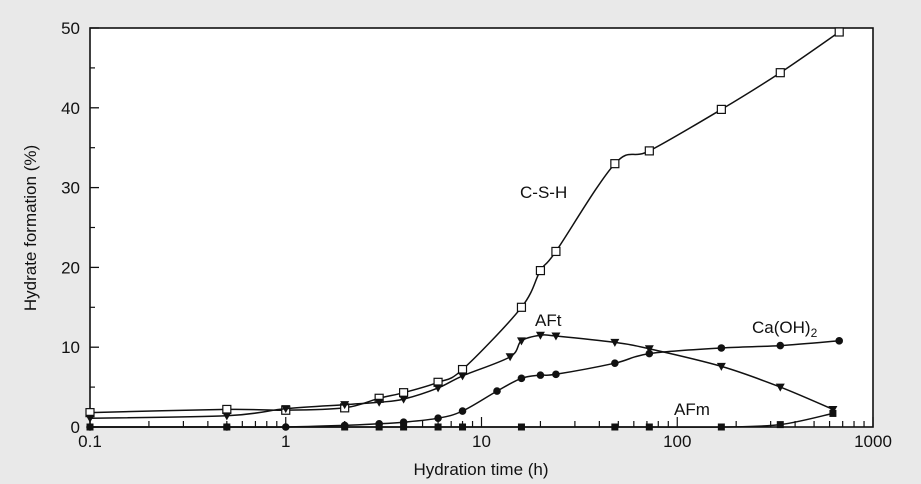 Image resolution: width=921 pixels, height=484 pixels. Describe the element at coordinates (70, 347) in the screenshot. I see `y-tick-label: 10` at that location.